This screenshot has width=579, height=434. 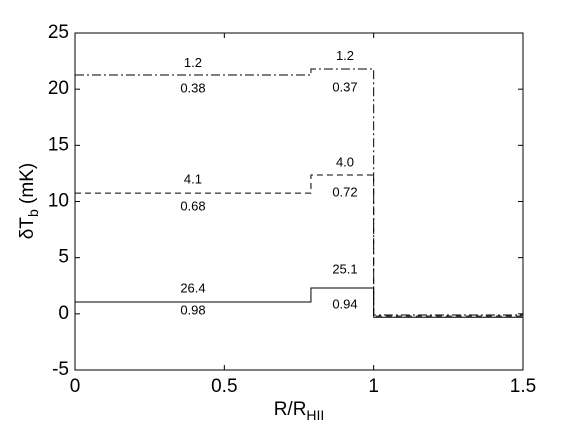 What do you see at coordinates (523, 386) in the screenshot?
I see `x-tick-label: 1.5` at bounding box center [523, 386].